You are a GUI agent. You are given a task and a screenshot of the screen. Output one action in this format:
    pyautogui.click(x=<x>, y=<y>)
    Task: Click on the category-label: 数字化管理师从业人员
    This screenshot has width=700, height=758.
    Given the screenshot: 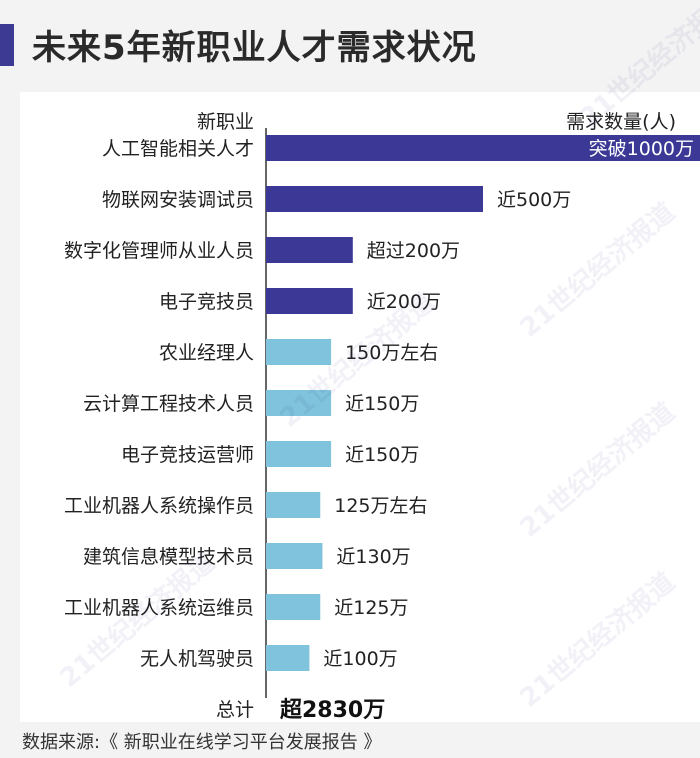 What is the action you would take?
    pyautogui.click(x=159, y=251)
    